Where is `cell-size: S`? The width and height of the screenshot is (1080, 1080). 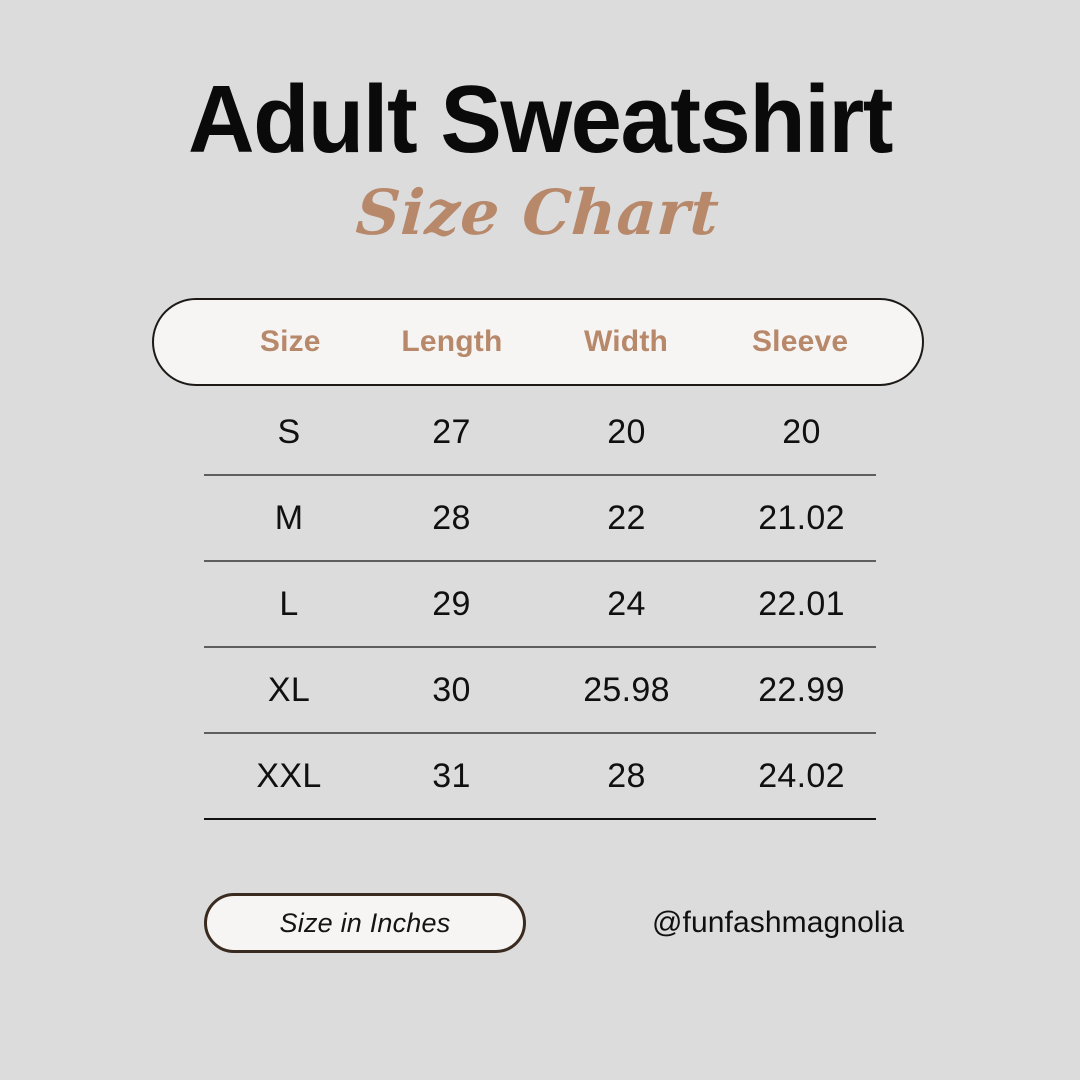
cell-size: S is located at coordinates (289, 431).